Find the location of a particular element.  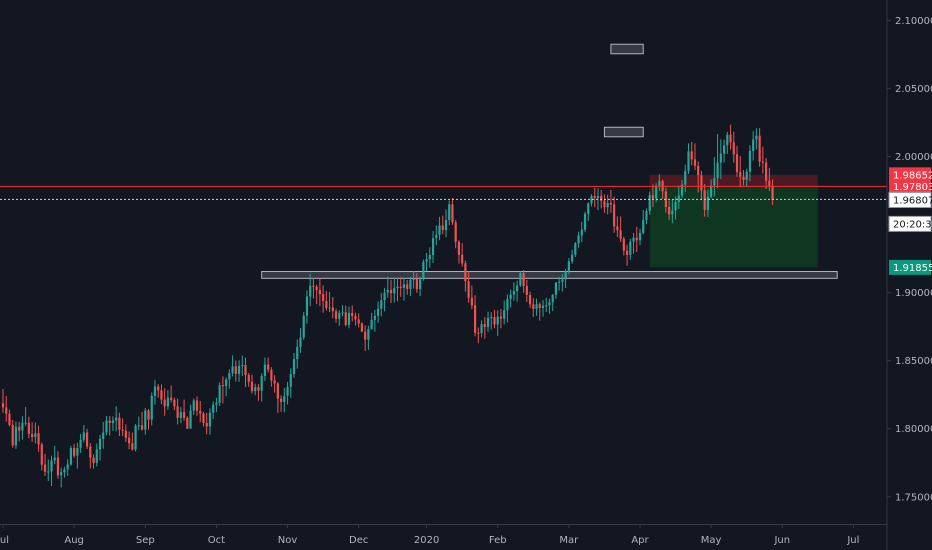

price-badge-text: 1.96807 is located at coordinates (912, 200).